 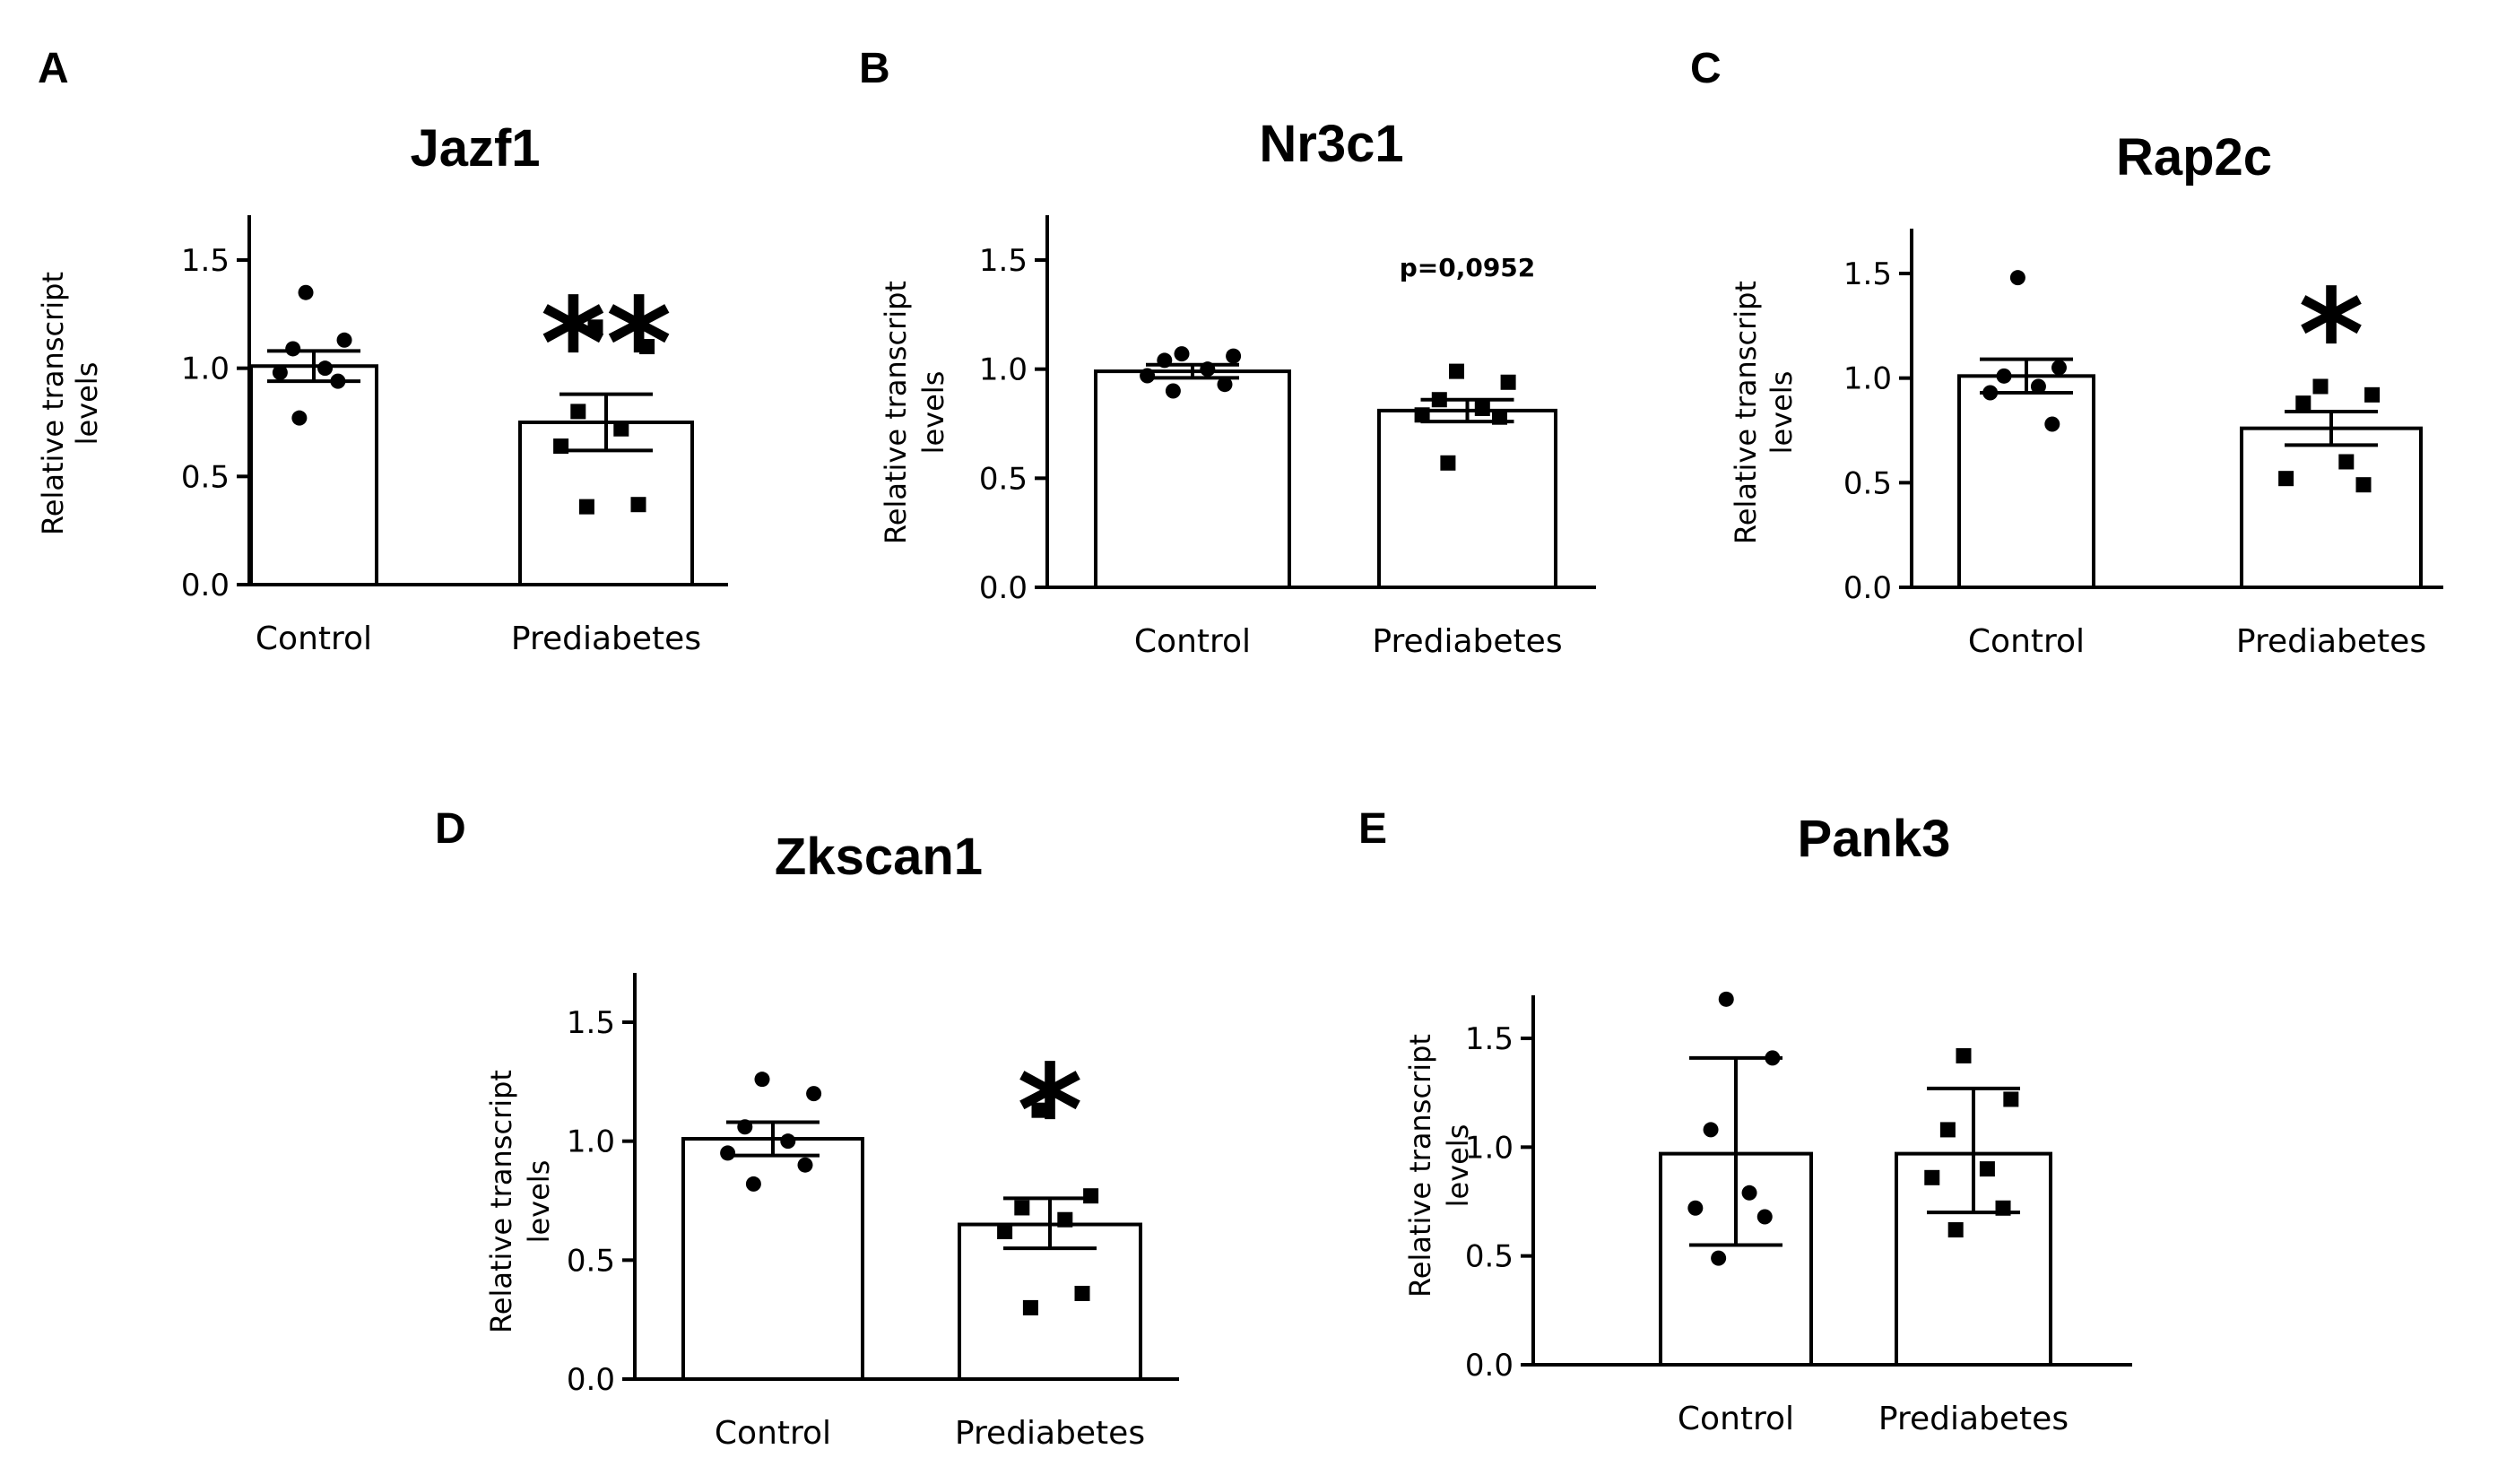 I want to click on chart-title: Rap2c, so click(x=2194, y=157).